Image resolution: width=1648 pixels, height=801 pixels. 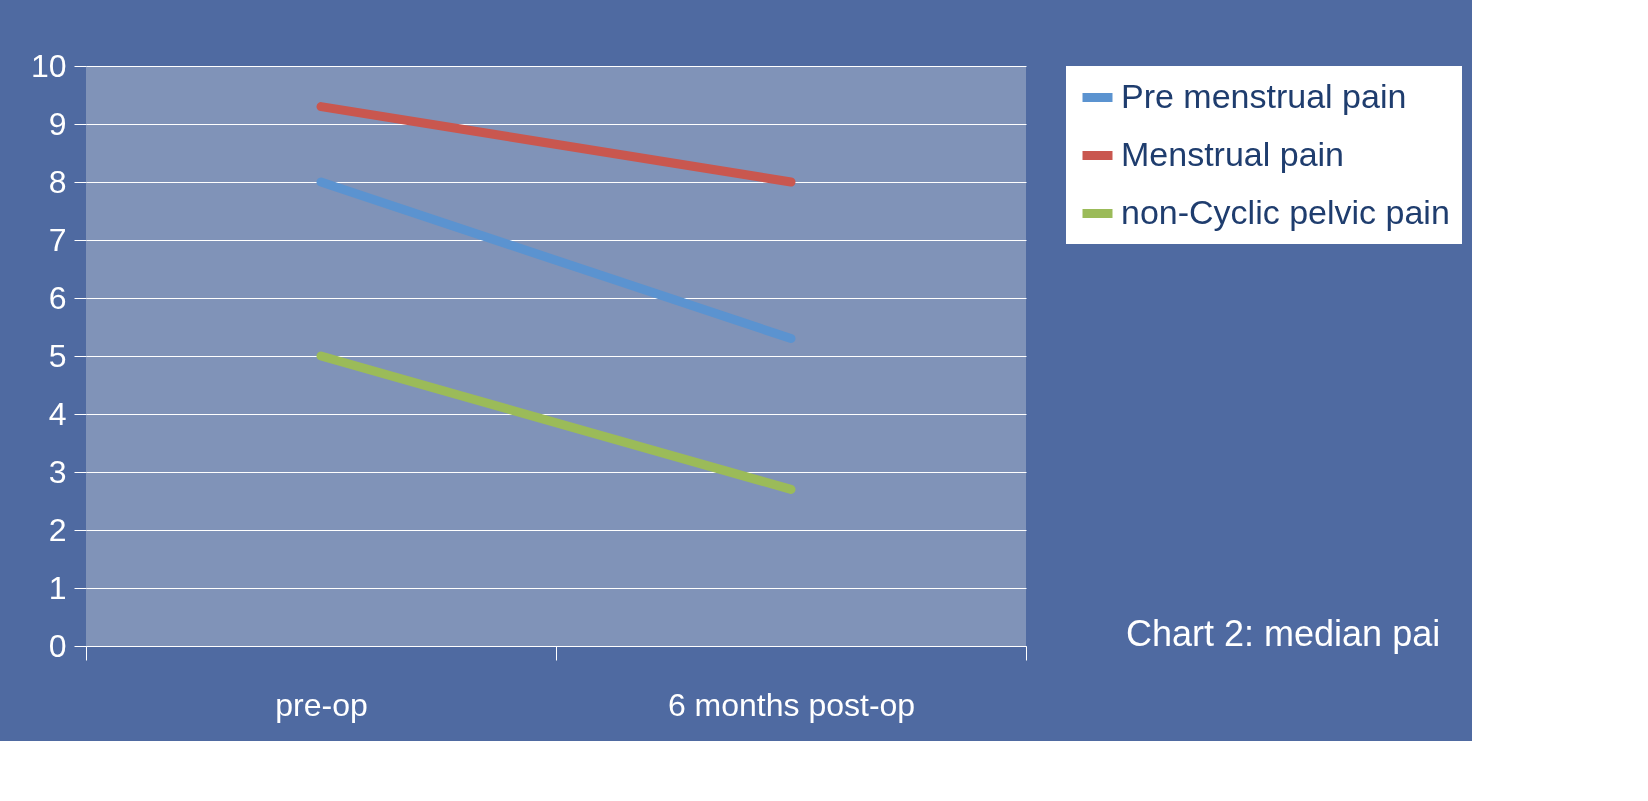 I want to click on y-tick-label: 3, so click(x=57, y=471).